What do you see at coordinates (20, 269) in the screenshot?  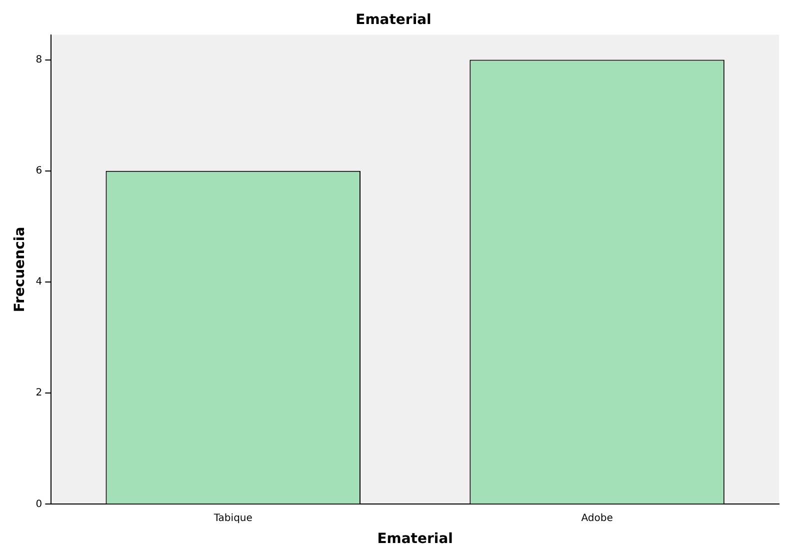 I see `y-axis-title: Frecuencia` at bounding box center [20, 269].